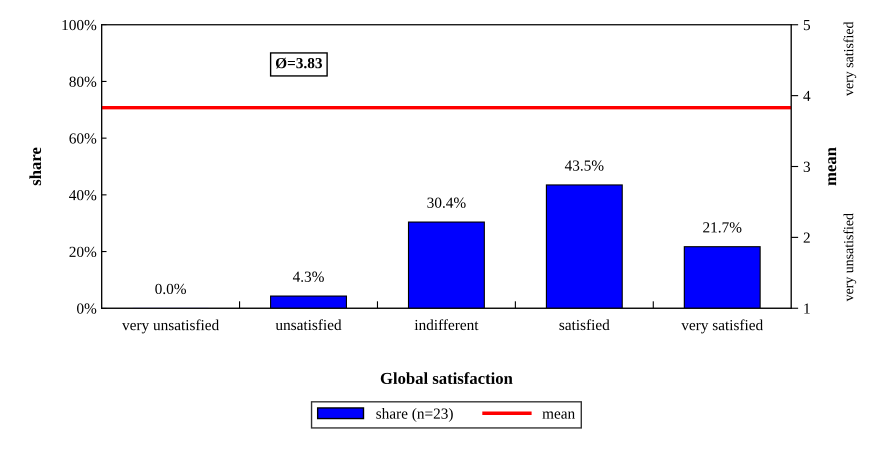 The width and height of the screenshot is (884, 450). What do you see at coordinates (807, 167) in the screenshot?
I see `y2-tick-label: 3` at bounding box center [807, 167].